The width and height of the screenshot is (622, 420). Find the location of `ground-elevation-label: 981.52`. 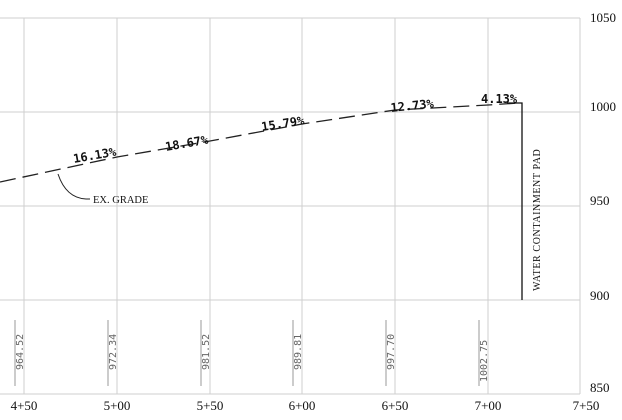

ground-elevation-label: 981.52 is located at coordinates (206, 352).